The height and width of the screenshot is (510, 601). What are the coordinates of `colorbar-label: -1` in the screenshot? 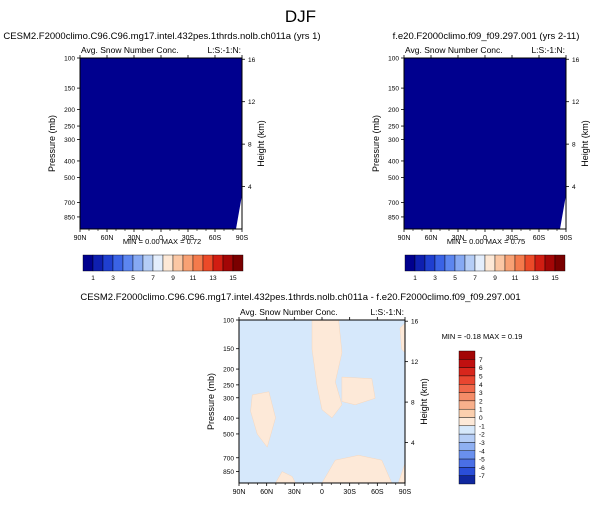 It's located at (482, 426).